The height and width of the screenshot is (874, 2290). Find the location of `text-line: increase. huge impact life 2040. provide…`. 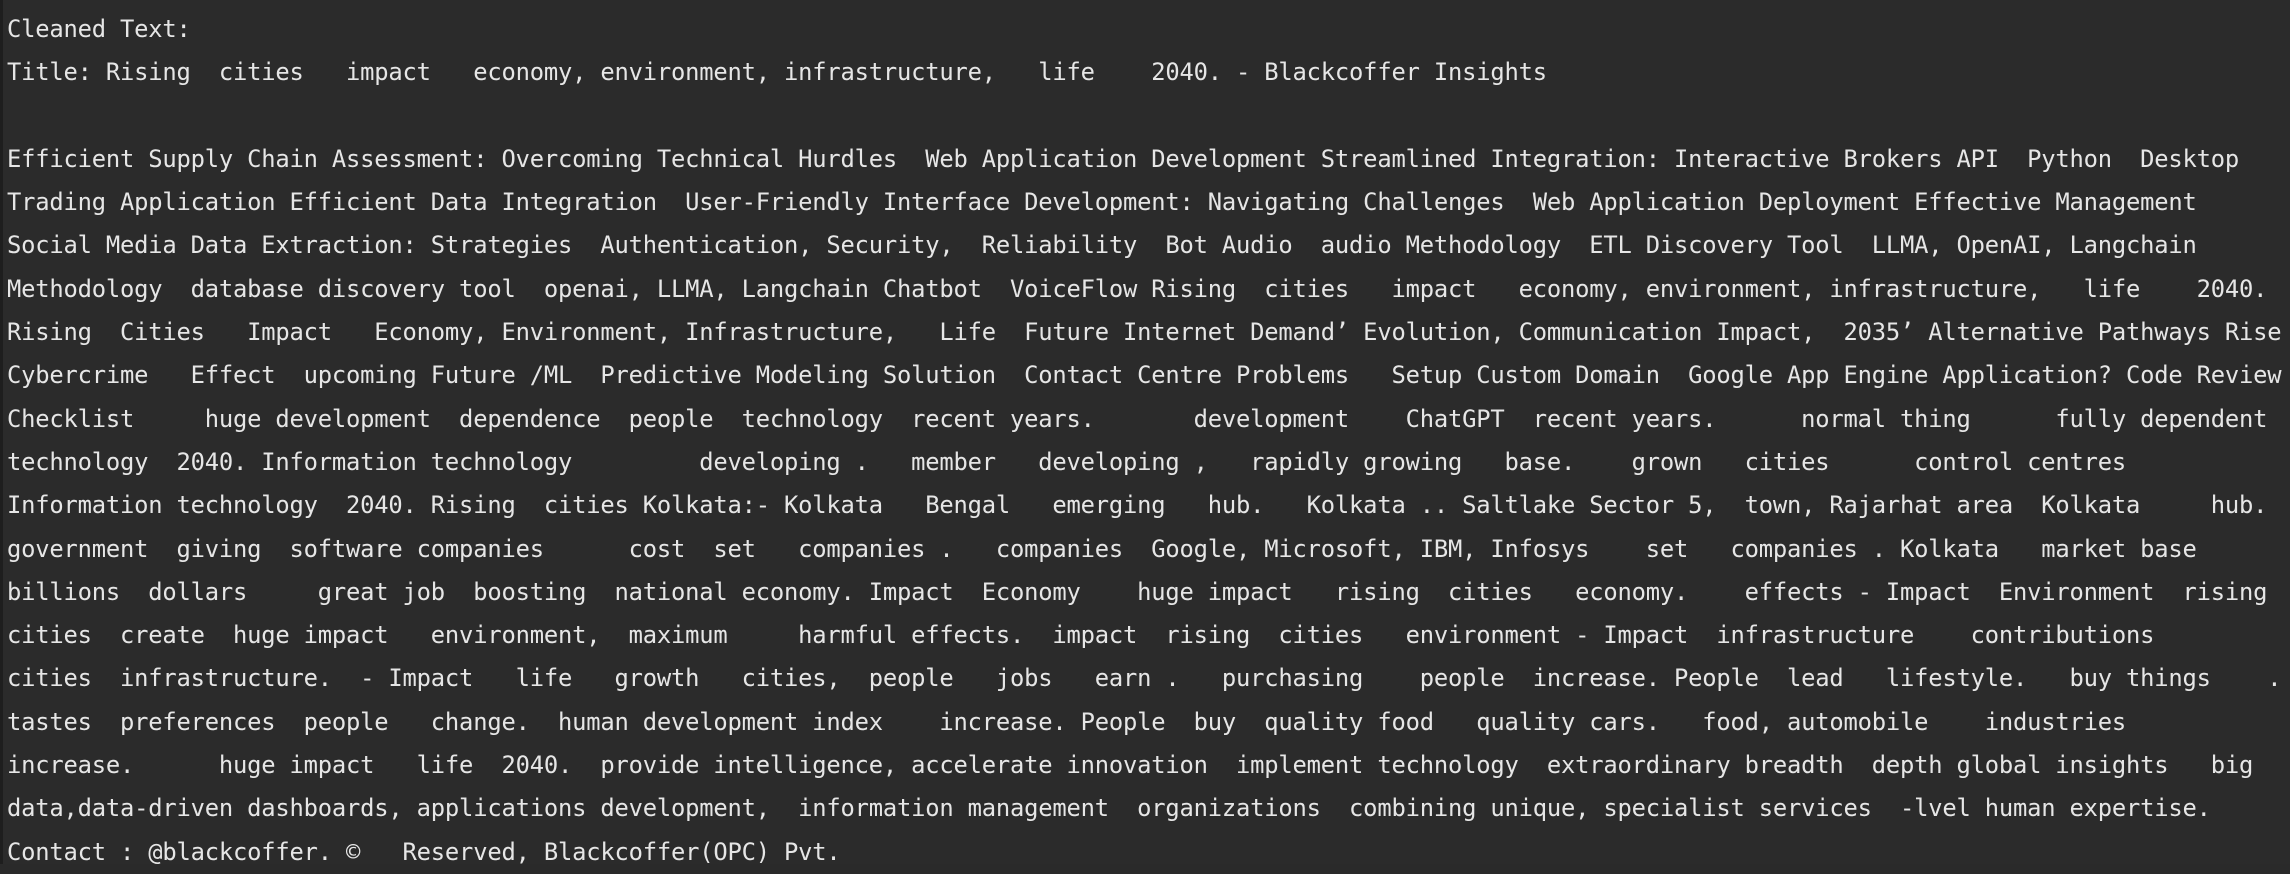

text-line: increase. huge impact life 2040. provide… is located at coordinates (1130, 765).